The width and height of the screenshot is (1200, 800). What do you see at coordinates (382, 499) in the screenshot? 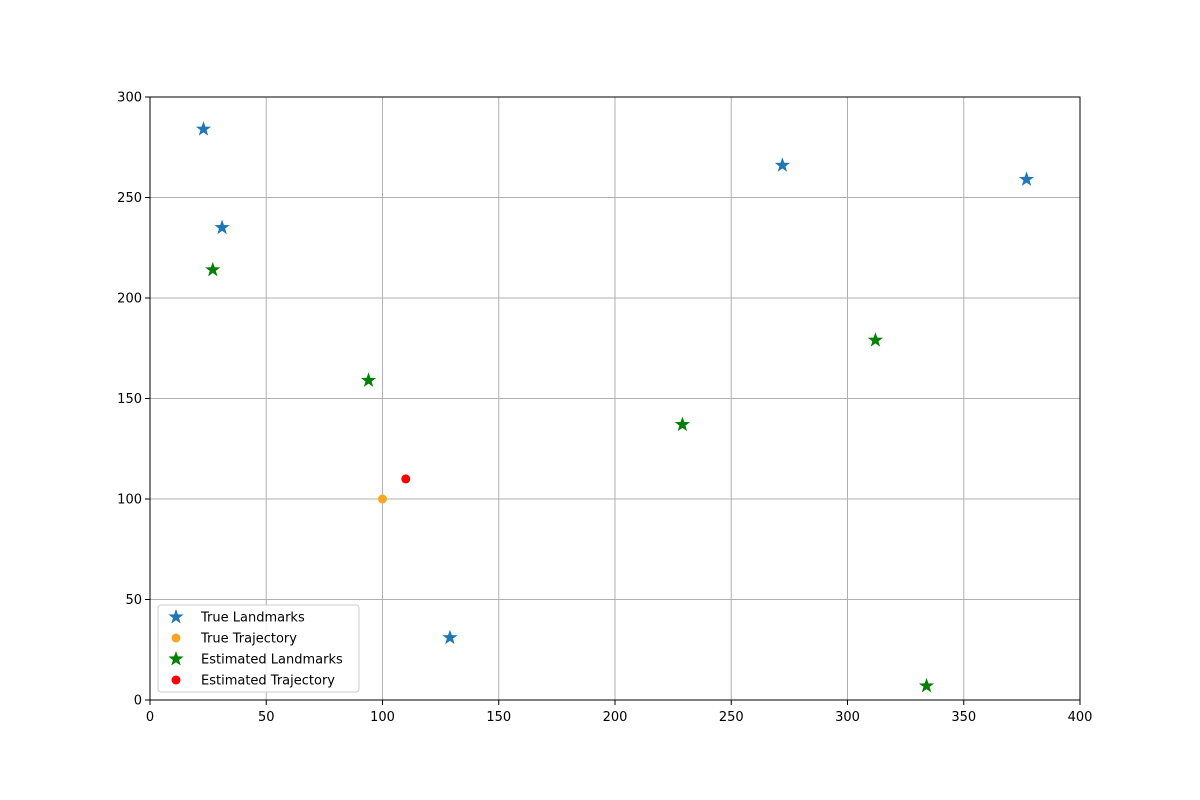
I see `true-trajectory-point` at bounding box center [382, 499].